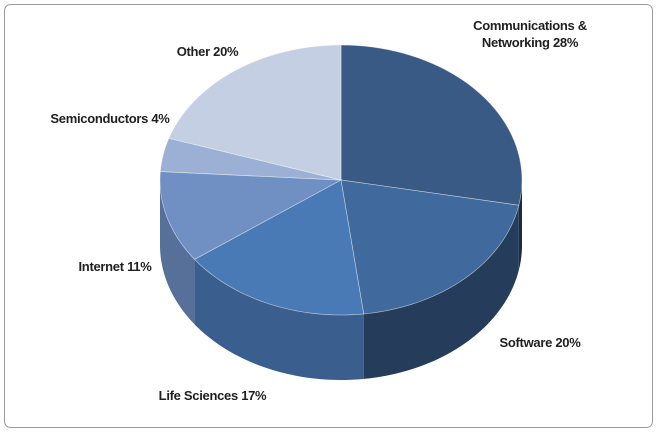 This screenshot has height=432, width=657. Describe the element at coordinates (254, 395) in the screenshot. I see `value-label: 17%` at that location.